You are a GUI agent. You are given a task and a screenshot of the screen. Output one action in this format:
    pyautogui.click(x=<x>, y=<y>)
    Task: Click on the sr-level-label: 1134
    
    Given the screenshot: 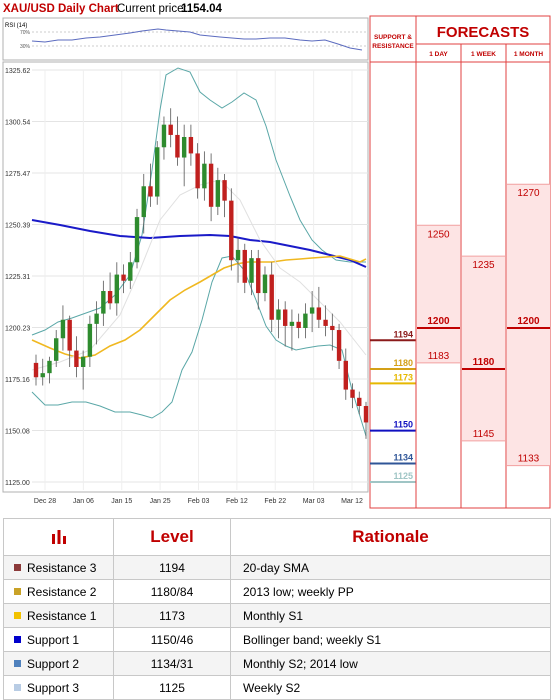 What is the action you would take?
    pyautogui.click(x=403, y=458)
    